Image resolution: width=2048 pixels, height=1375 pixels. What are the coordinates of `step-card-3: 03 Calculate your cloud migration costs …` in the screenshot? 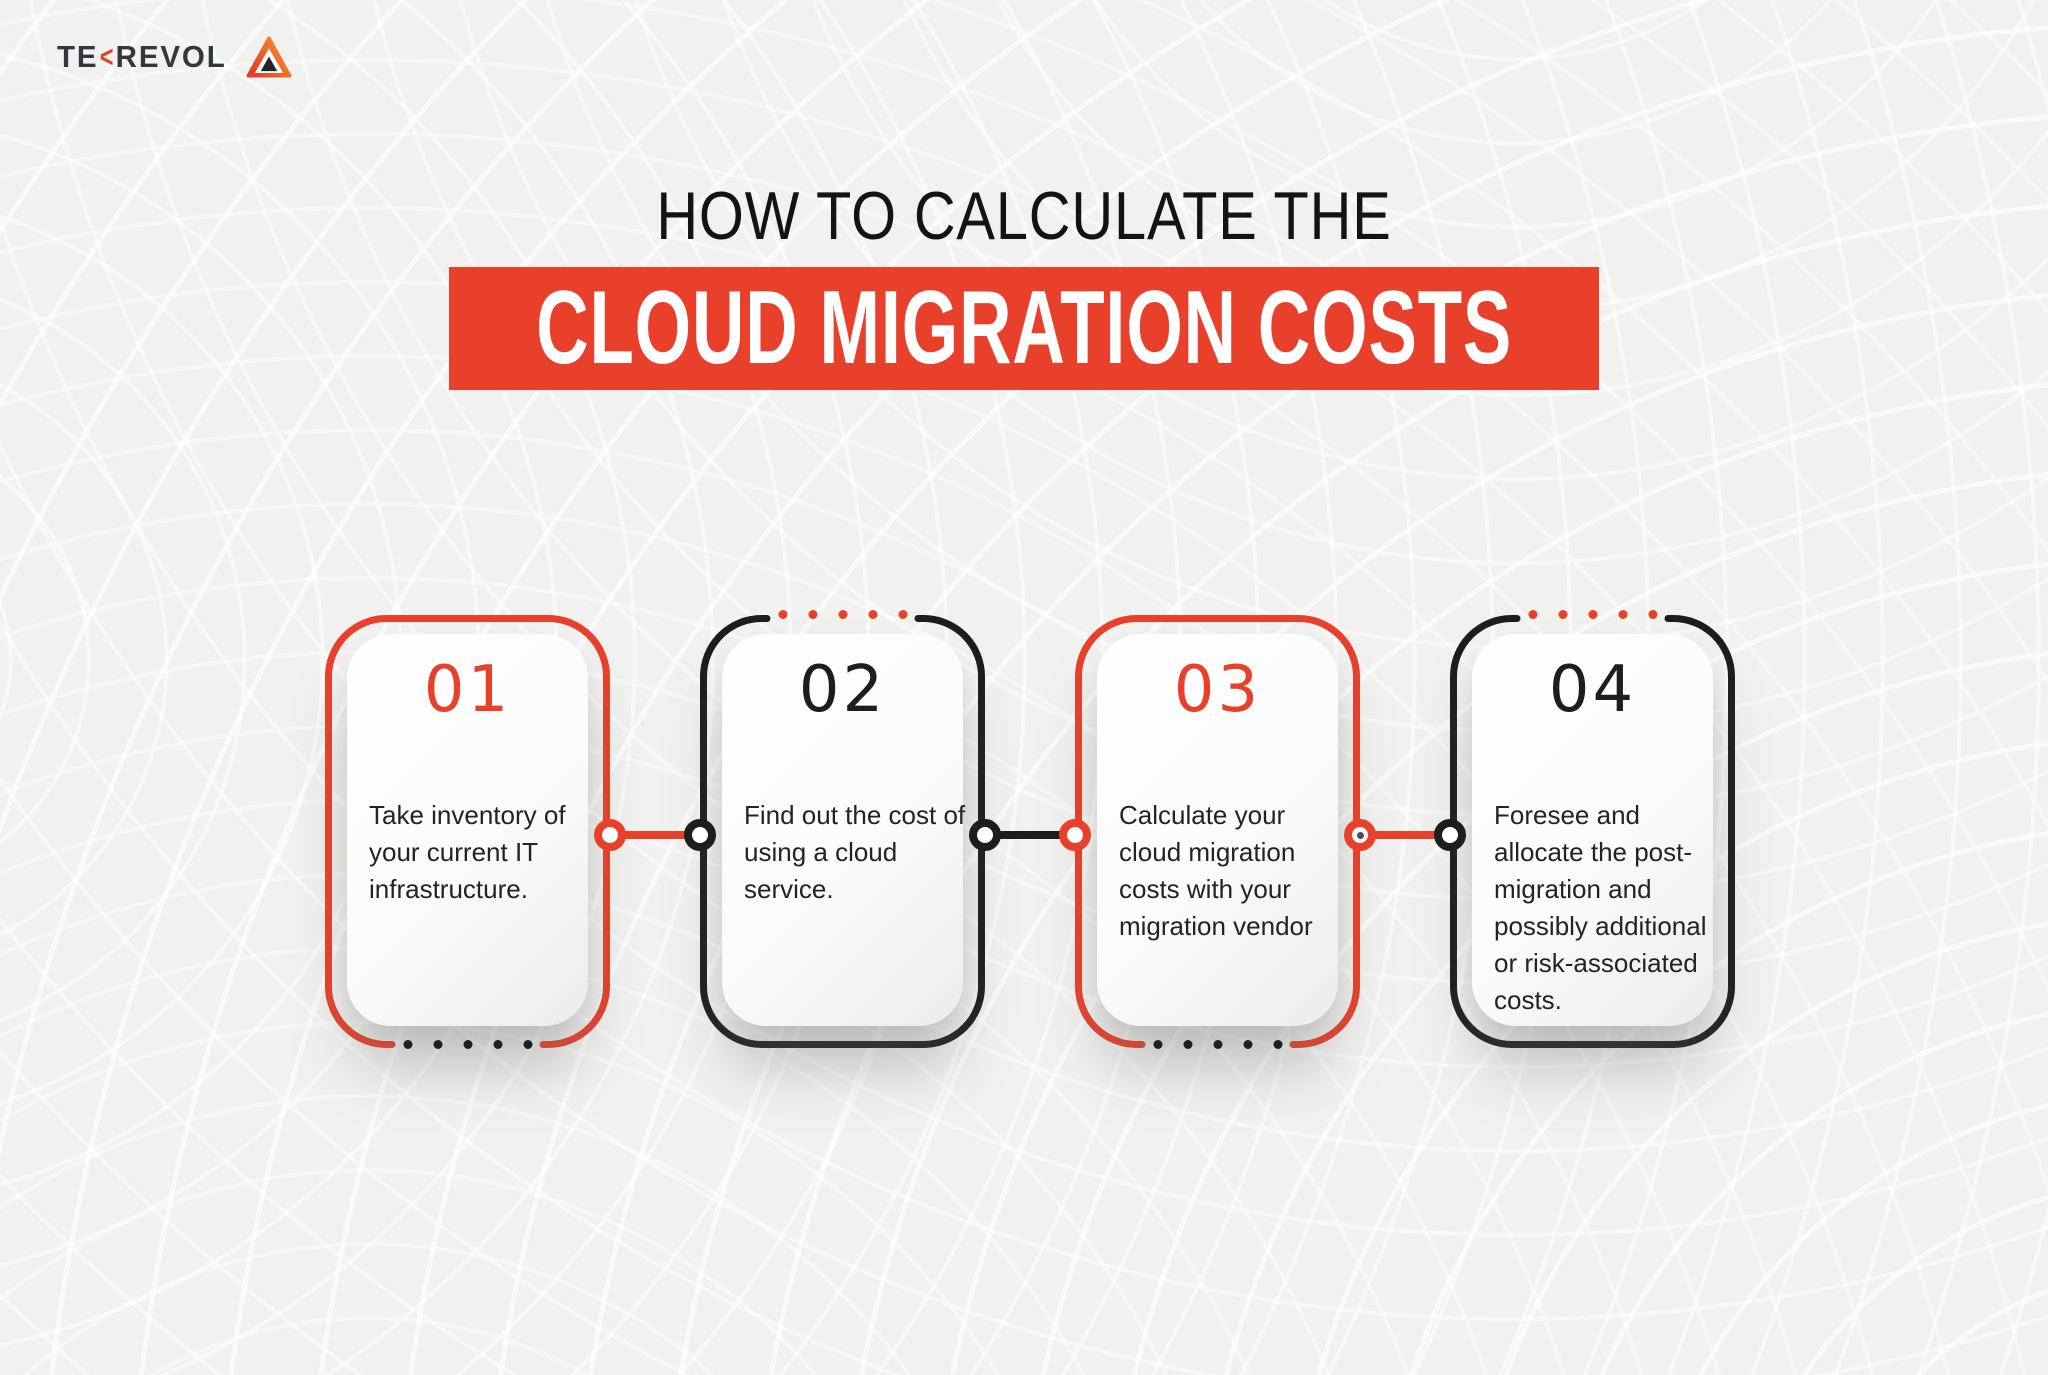 It's located at (1217, 832).